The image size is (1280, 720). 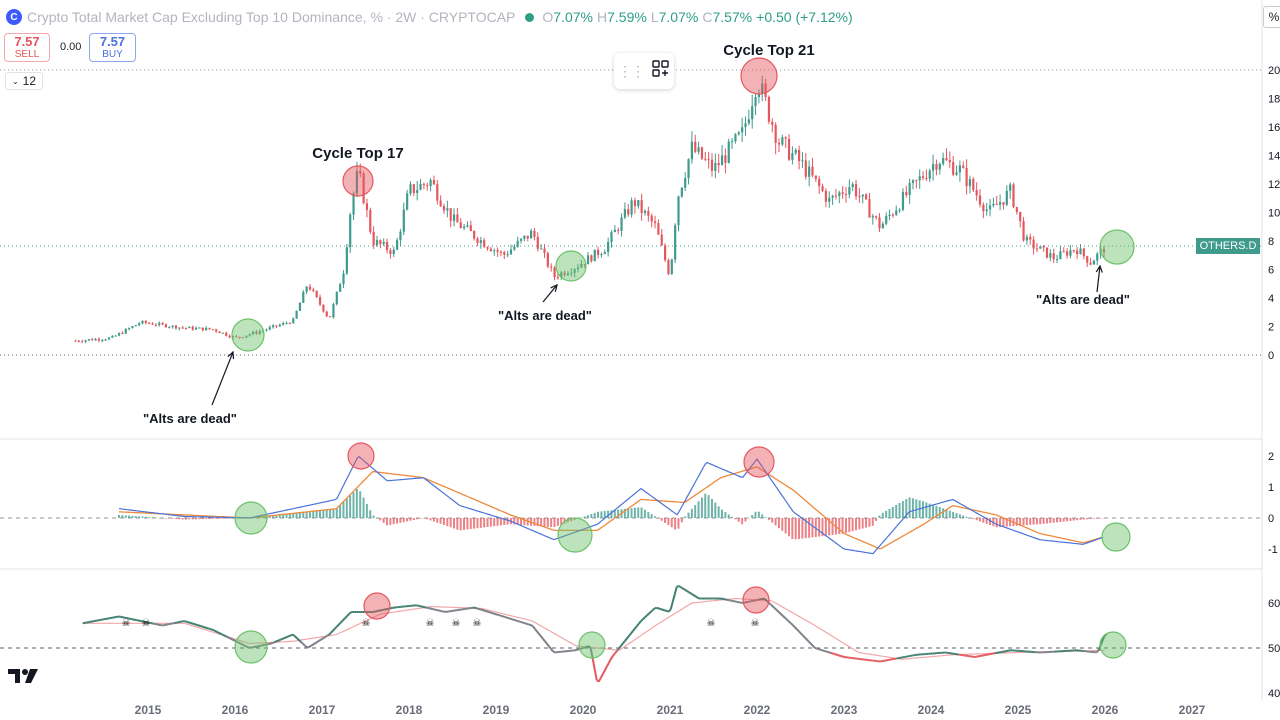 I want to click on add-layout-icon, so click(x=661, y=71).